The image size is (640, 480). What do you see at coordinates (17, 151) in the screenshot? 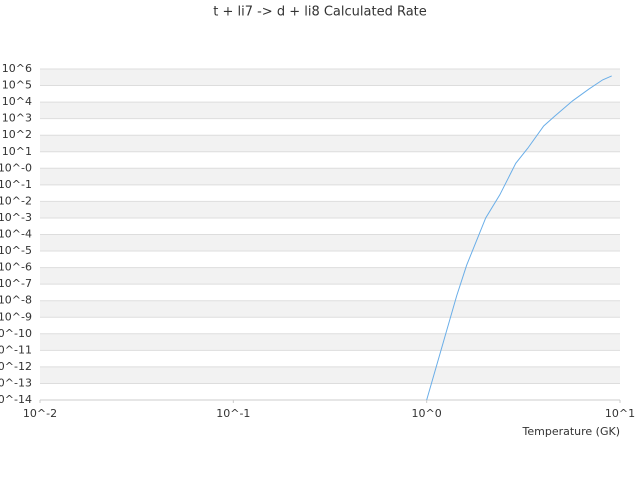
I see `y-tick-label: 10^1` at bounding box center [17, 151].